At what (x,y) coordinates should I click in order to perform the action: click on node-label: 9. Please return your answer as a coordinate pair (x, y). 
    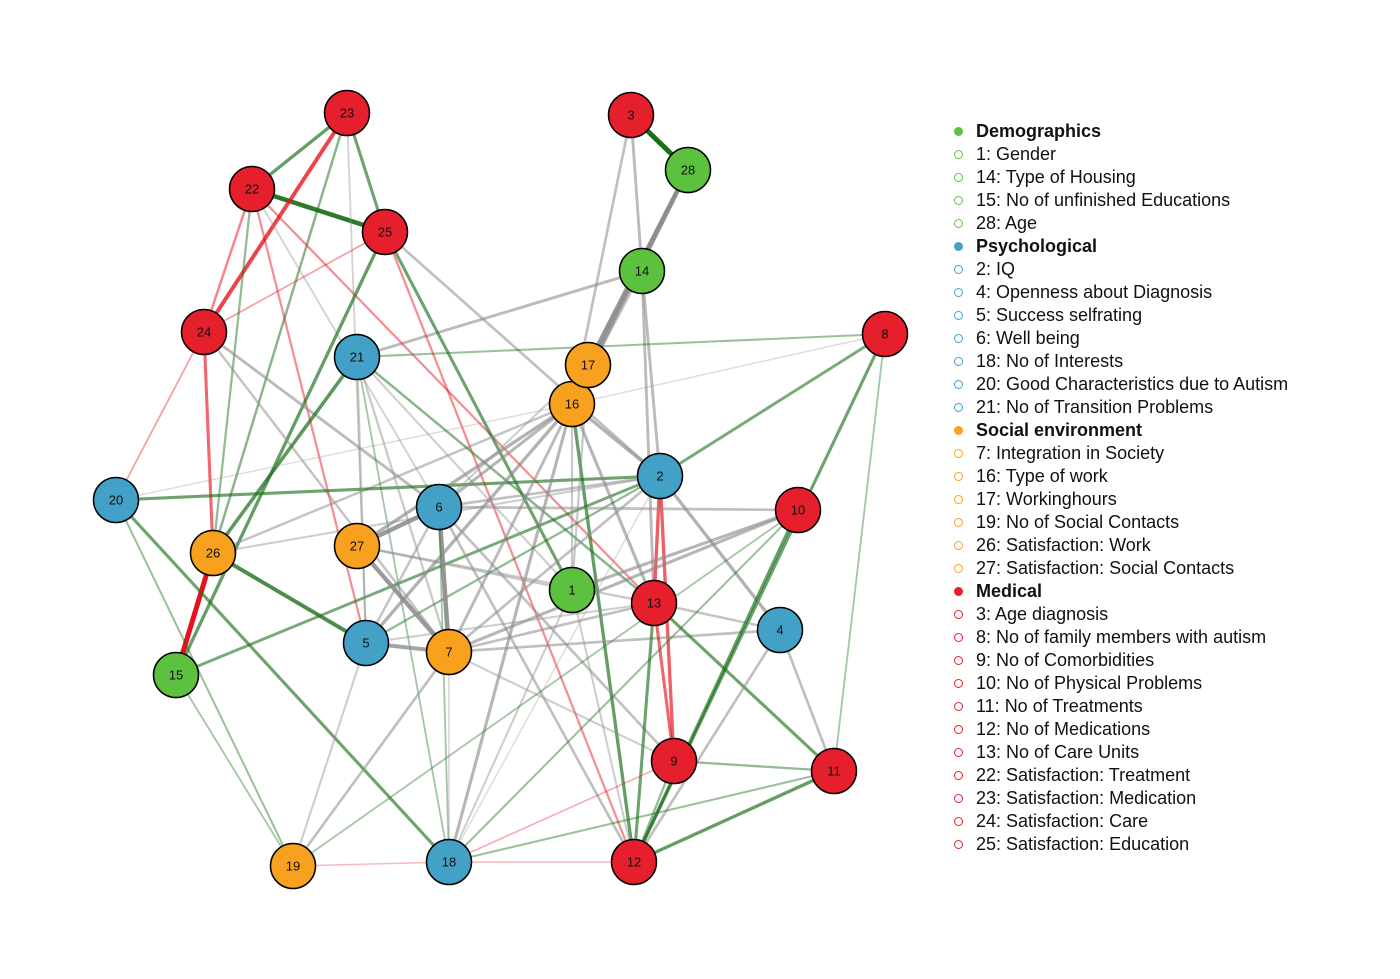
    Looking at the image, I should click on (673, 761).